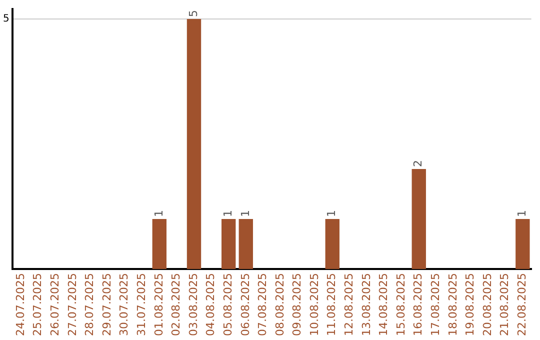 Image resolution: width=540 pixels, height=340 pixels. I want to click on x-tick-label: 17.08.2025, so click(435, 304).